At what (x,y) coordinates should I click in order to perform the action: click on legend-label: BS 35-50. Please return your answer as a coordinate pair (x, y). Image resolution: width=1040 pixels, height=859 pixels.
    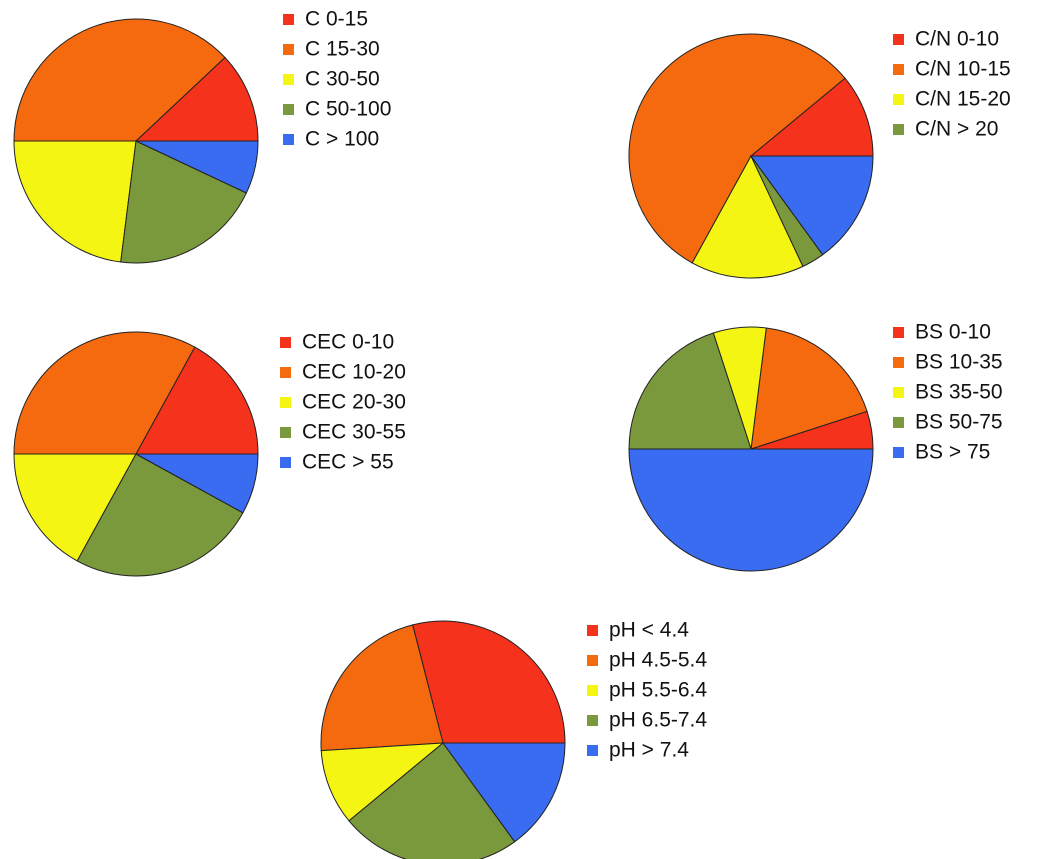
    Looking at the image, I should click on (959, 392).